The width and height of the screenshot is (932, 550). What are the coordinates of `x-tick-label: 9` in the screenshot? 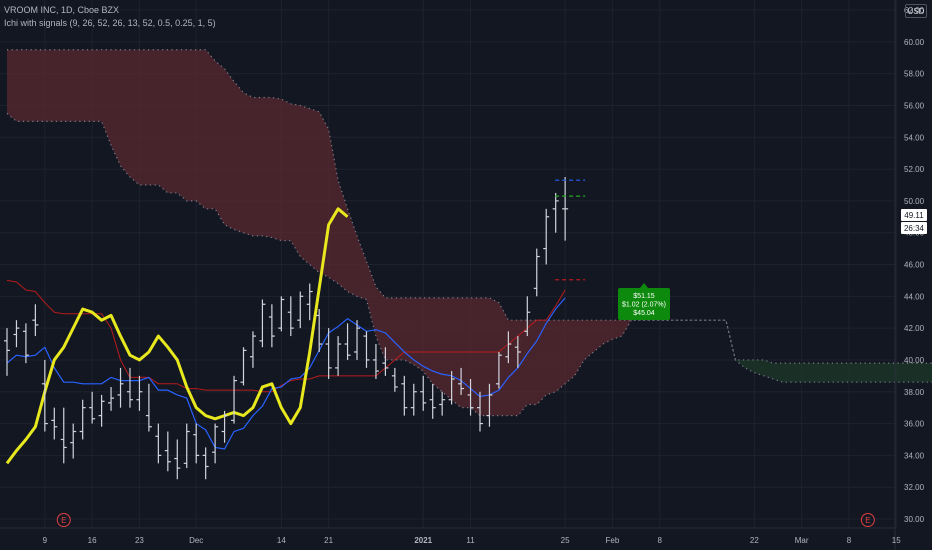 It's located at (45, 540).